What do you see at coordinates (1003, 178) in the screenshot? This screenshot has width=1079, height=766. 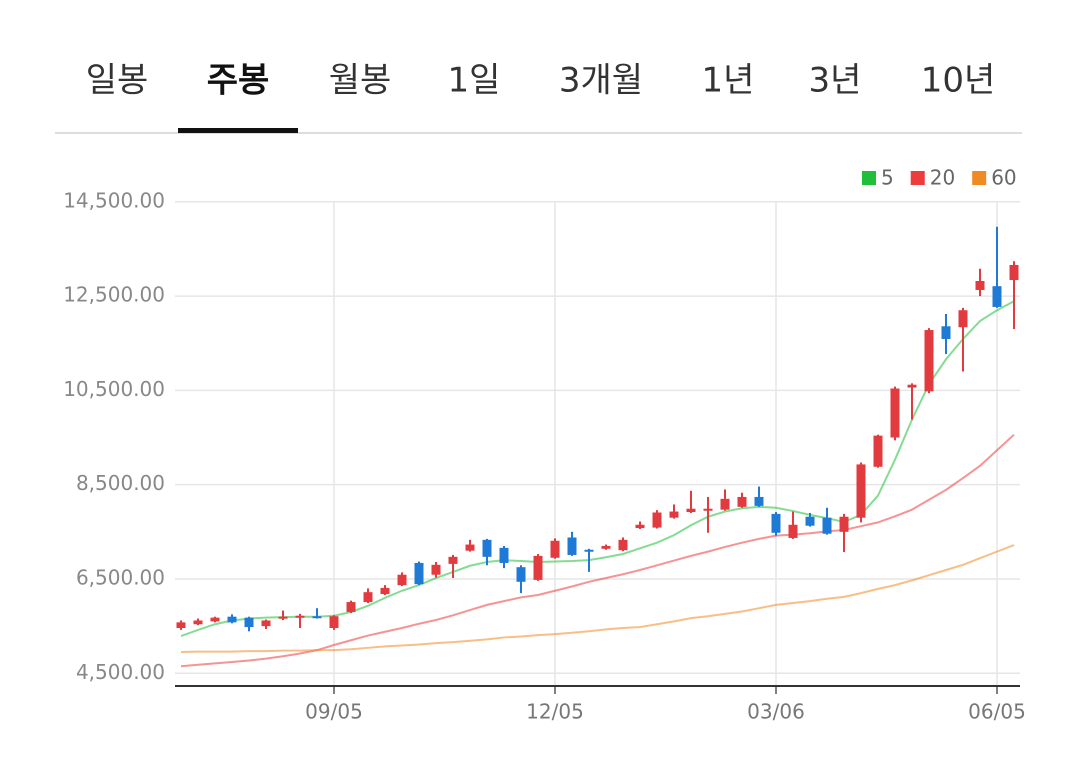 I see `legend-label: 60` at bounding box center [1003, 178].